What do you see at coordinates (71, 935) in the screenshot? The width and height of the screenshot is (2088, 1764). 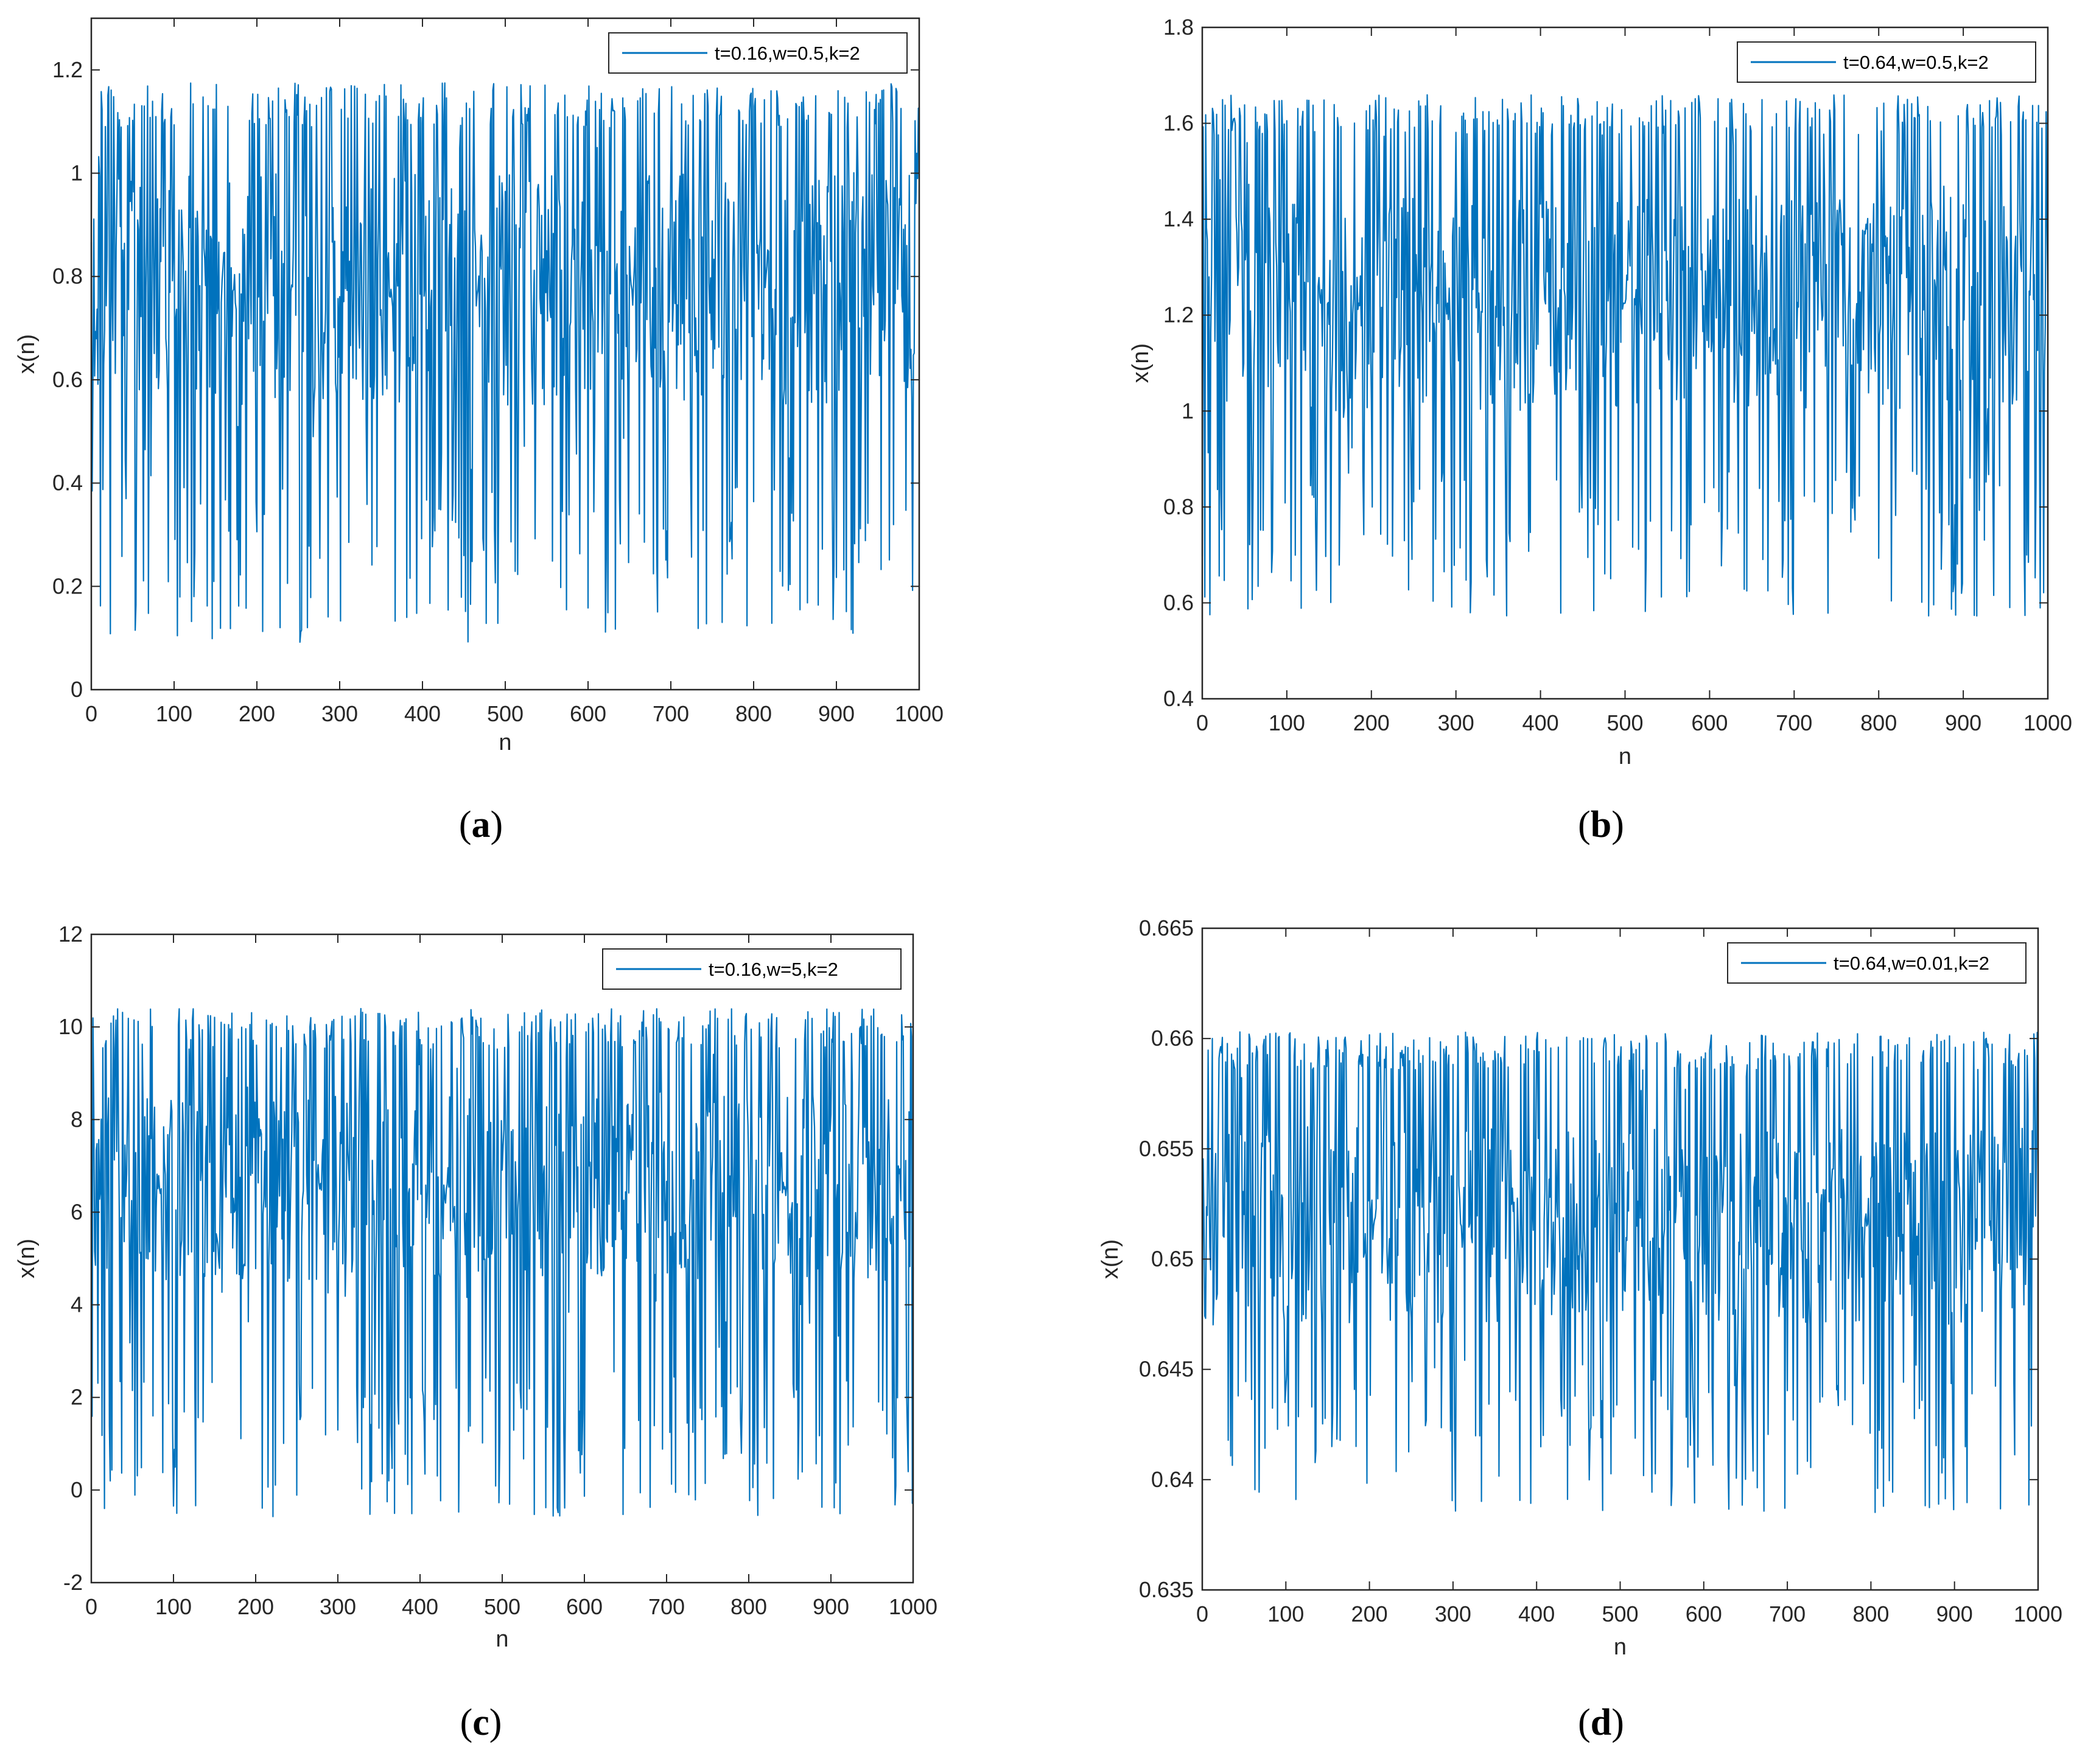 I see `y-tick-label: 12` at bounding box center [71, 935].